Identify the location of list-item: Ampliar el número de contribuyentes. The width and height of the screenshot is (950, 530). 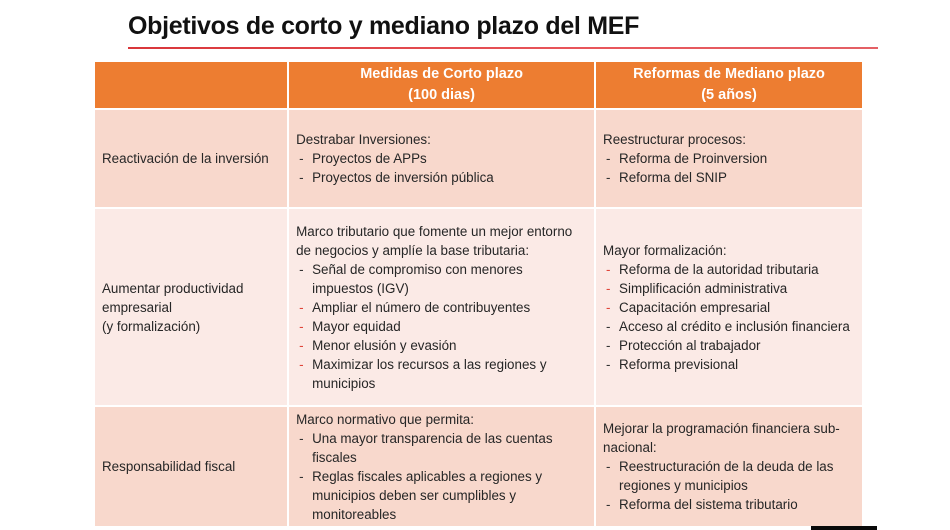
(441, 307).